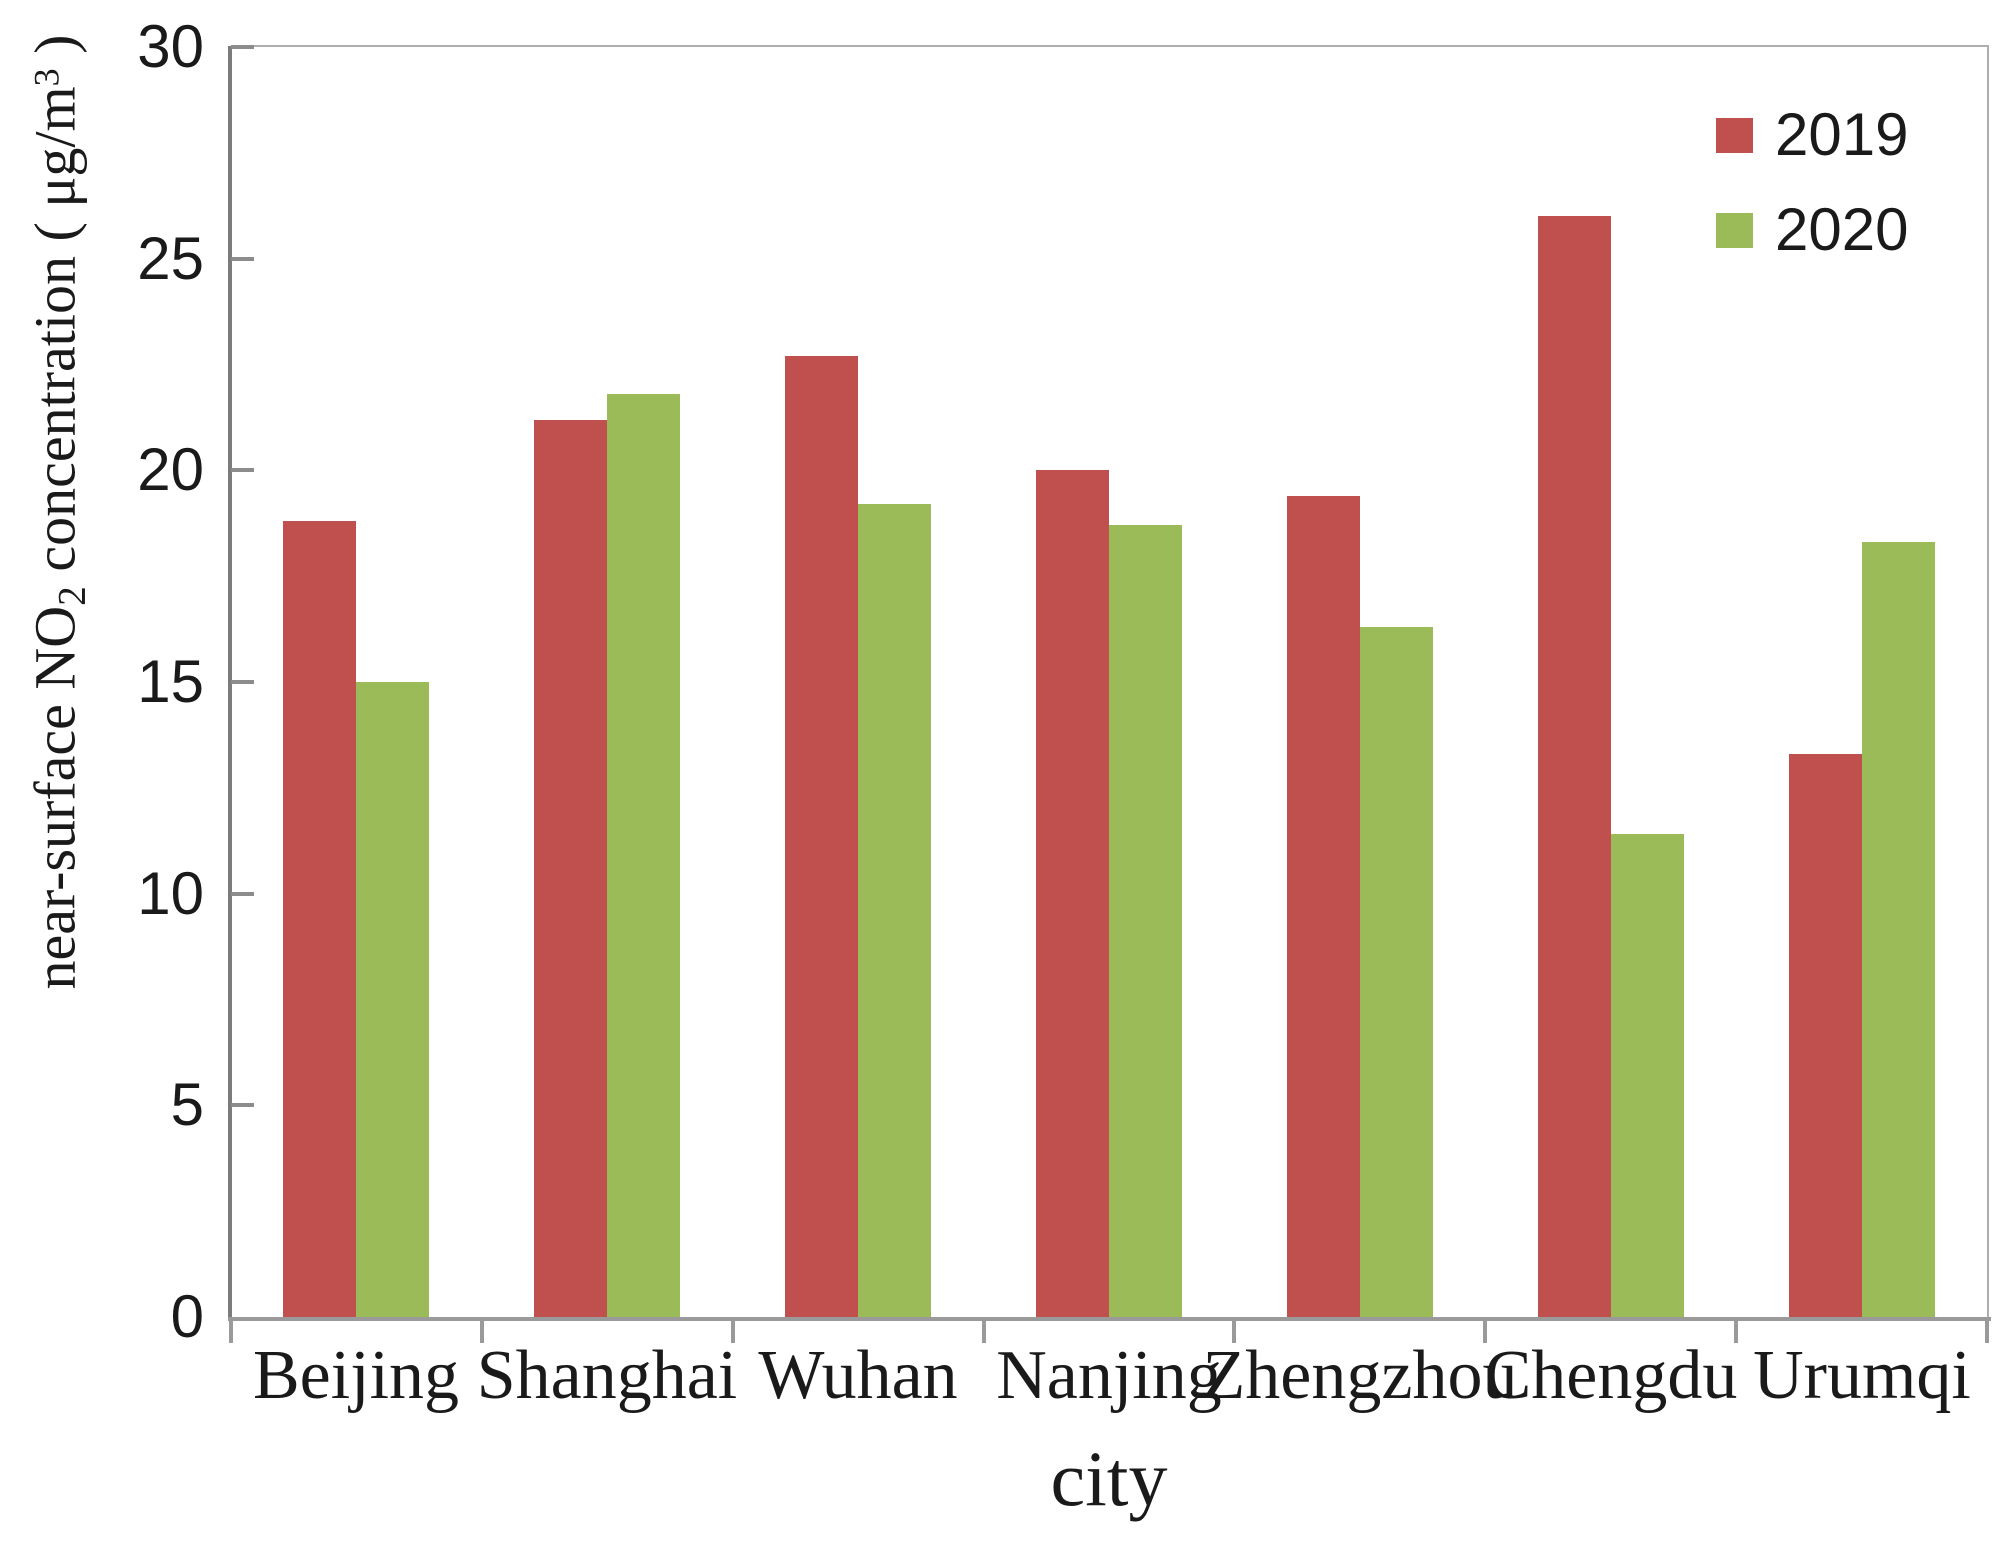  What do you see at coordinates (1072, 893) in the screenshot?
I see `bar-2019-nanjing` at bounding box center [1072, 893].